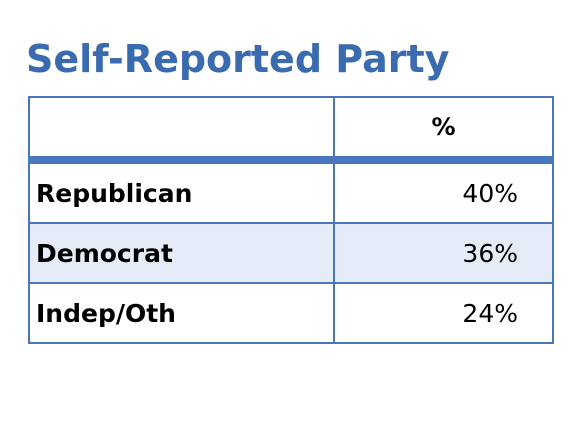 This screenshot has height=426, width=586. Describe the element at coordinates (443, 130) in the screenshot. I see `header-cell-percent: %` at that location.